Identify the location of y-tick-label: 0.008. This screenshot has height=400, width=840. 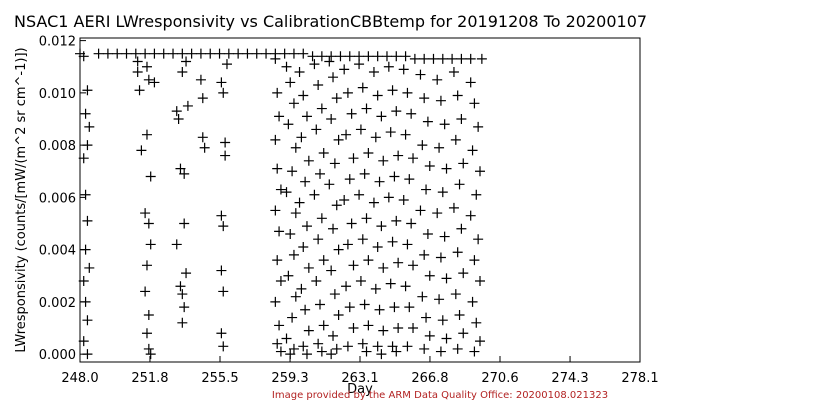
(57, 146).